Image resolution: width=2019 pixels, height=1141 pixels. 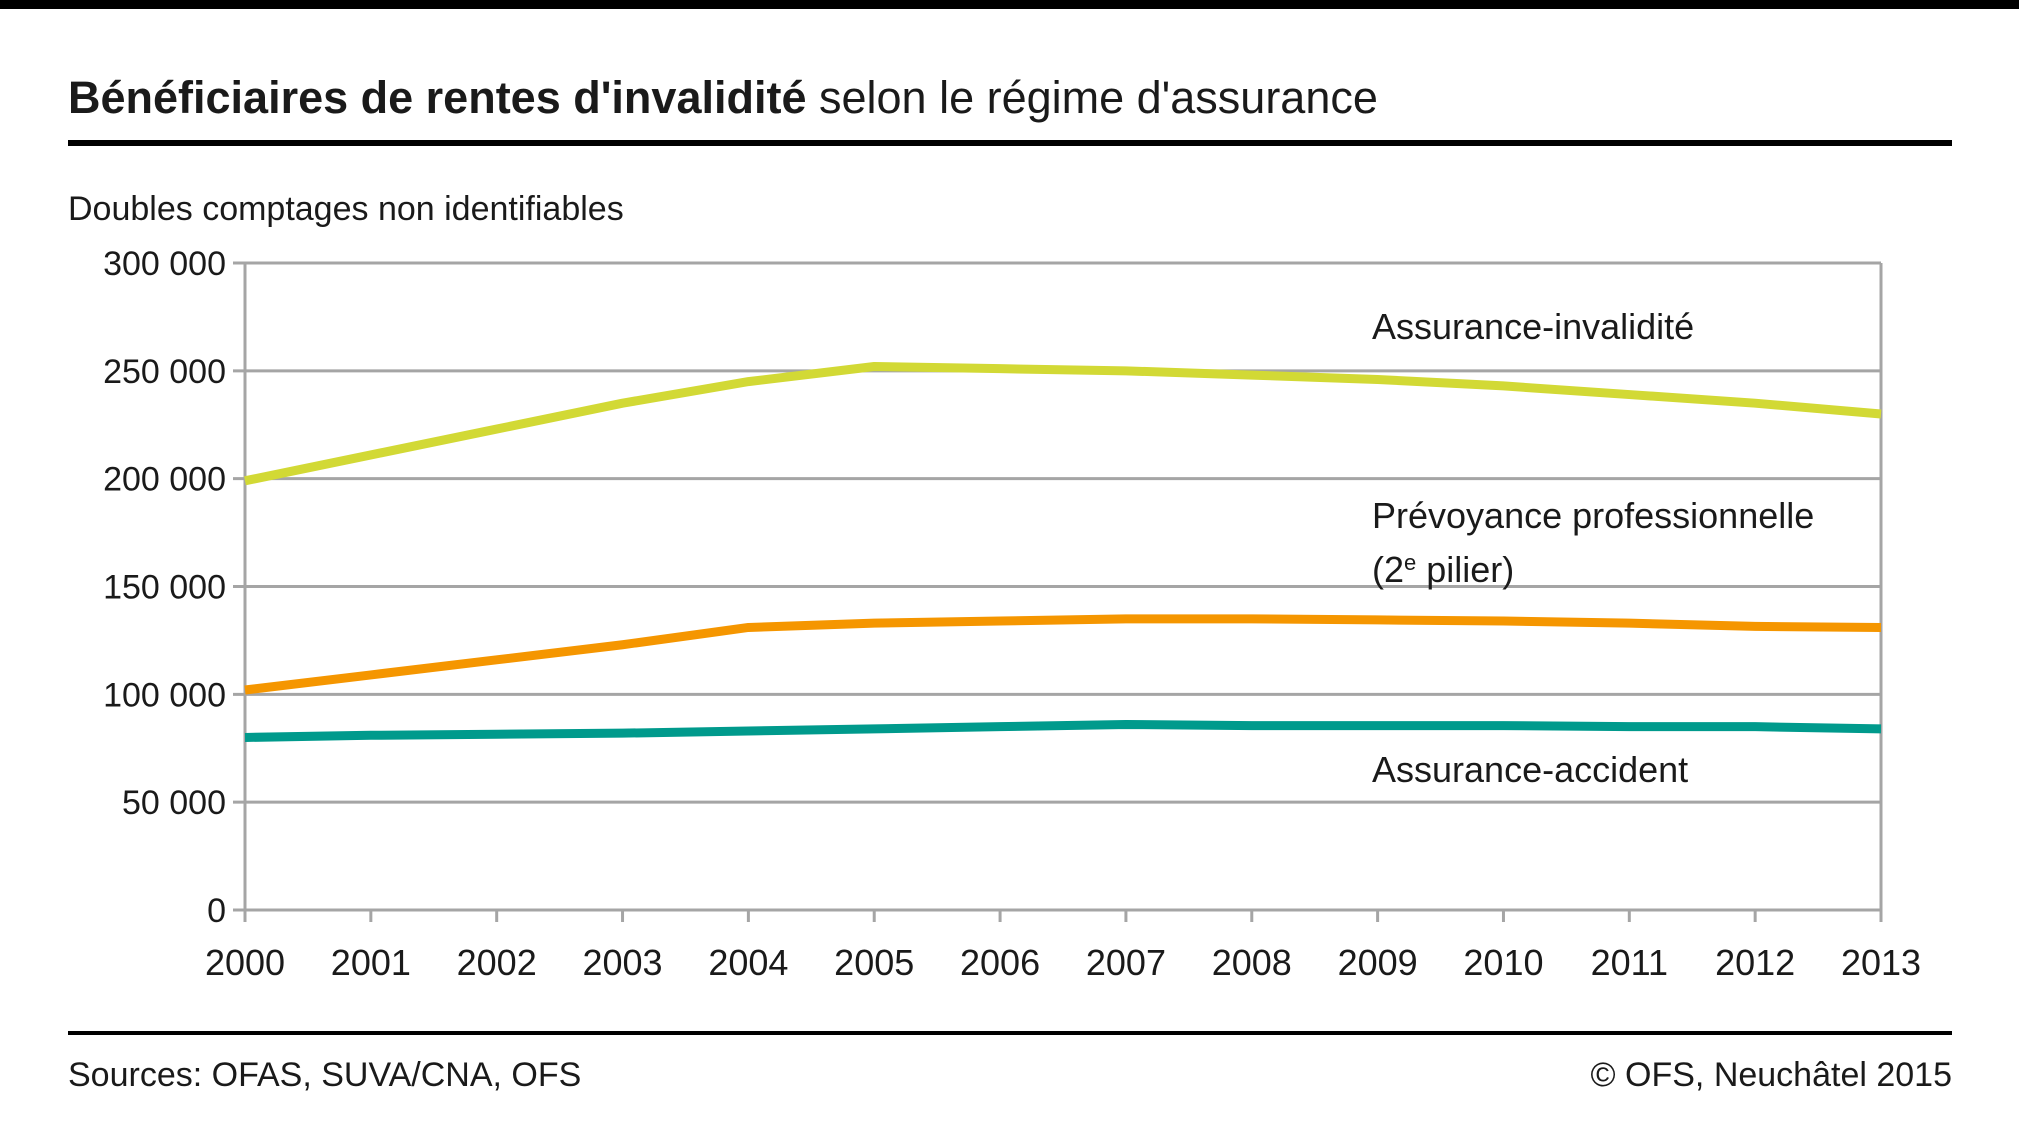 What do you see at coordinates (497, 962) in the screenshot?
I see `x-tick-label: 2002` at bounding box center [497, 962].